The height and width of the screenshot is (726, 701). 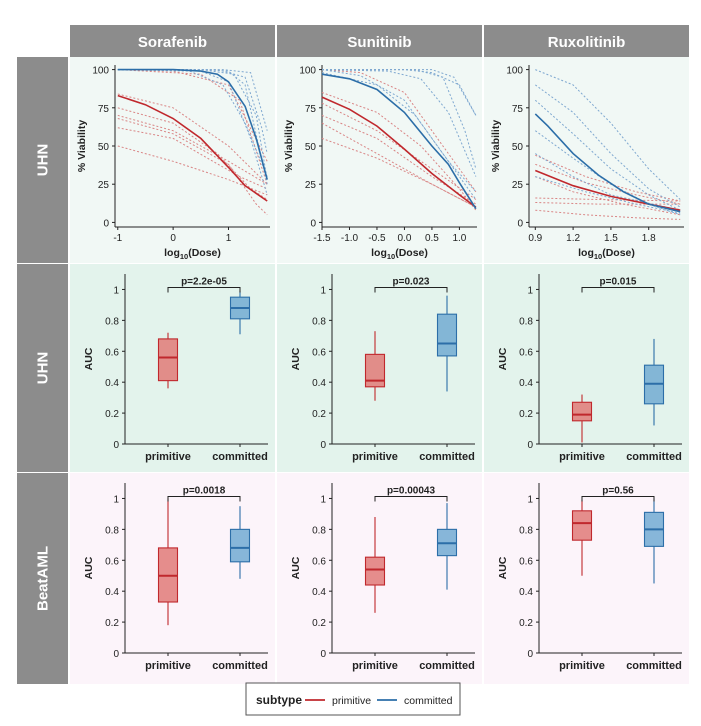 What do you see at coordinates (573, 238) in the screenshot?
I see `x-tick-label: 1.2` at bounding box center [573, 238].